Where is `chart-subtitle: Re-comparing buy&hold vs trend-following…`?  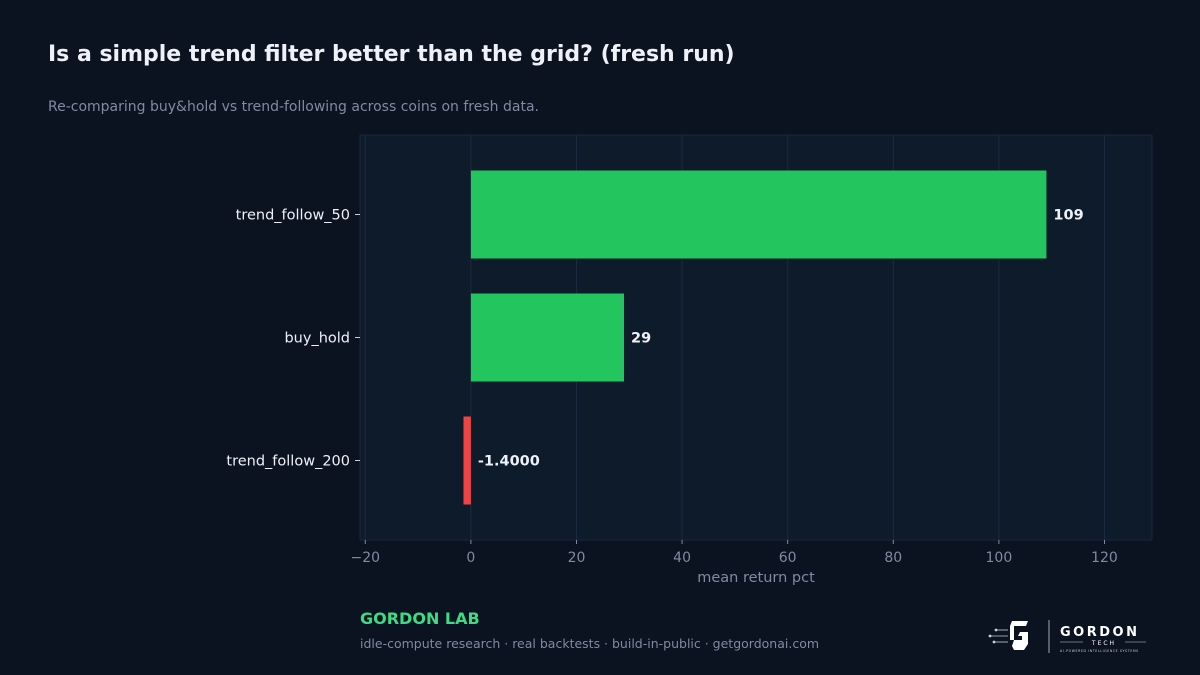 chart-subtitle: Re-comparing buy&hold vs trend-following… is located at coordinates (293, 107).